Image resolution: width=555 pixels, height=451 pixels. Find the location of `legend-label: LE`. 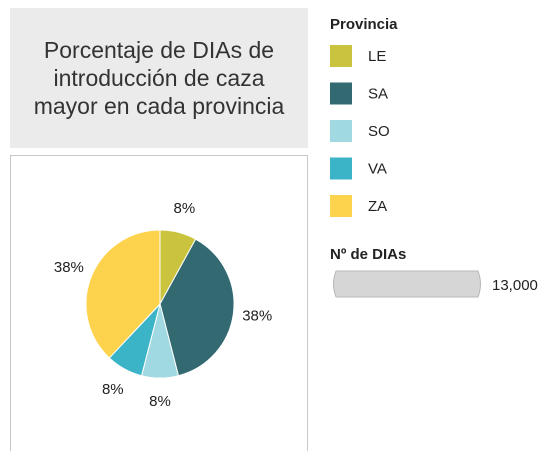

legend-label: LE is located at coordinates (377, 56).